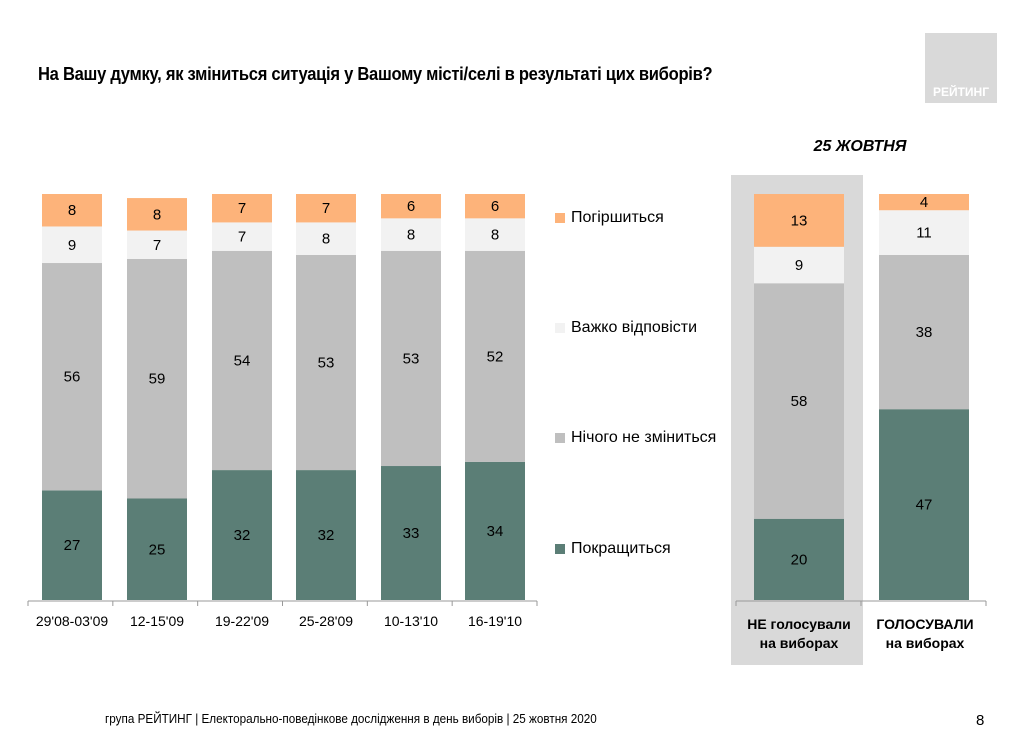 This screenshot has height=732, width=1024. I want to click on data-label: 38, so click(924, 332).